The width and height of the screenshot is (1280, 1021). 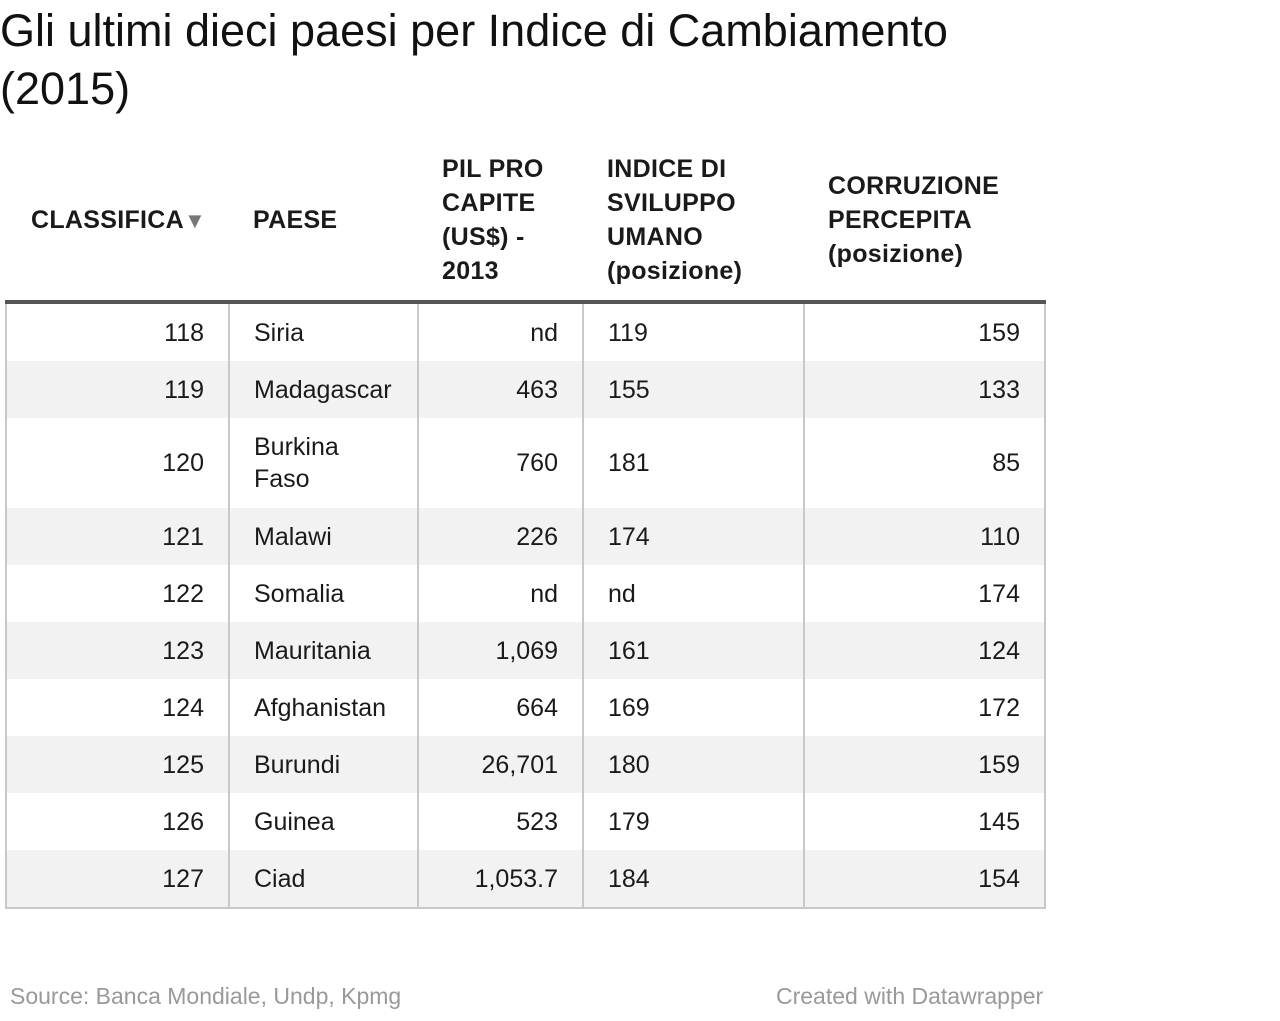 I want to click on cell-pil: 664, so click(x=500, y=707).